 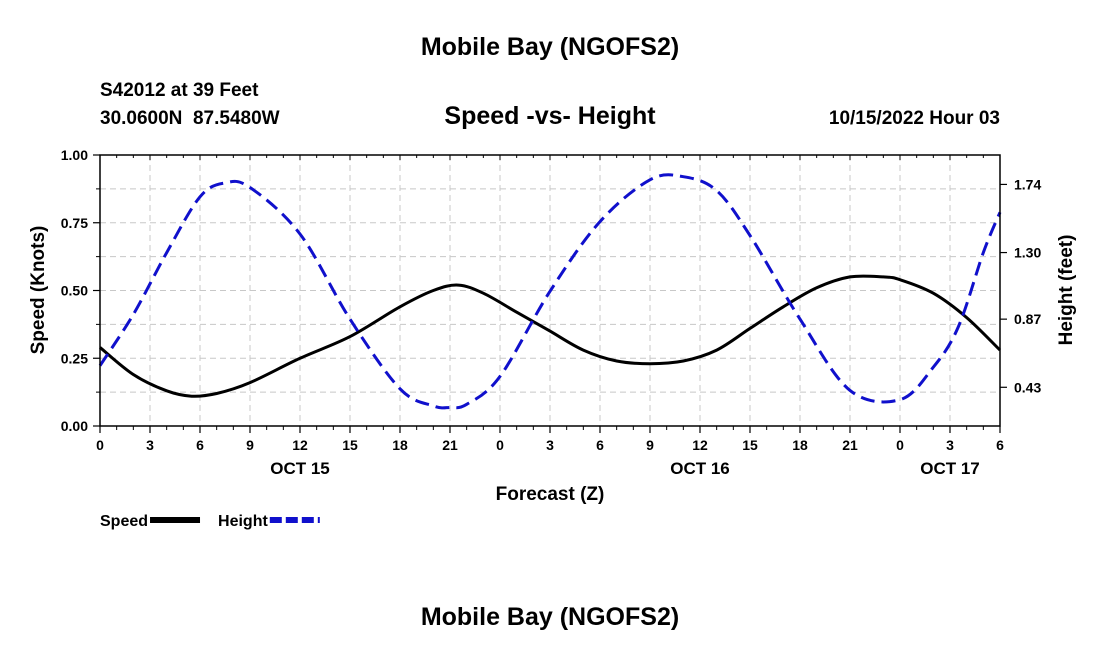 I want to click on y-axis-left-label: Speed (Knots), so click(x=38, y=290).